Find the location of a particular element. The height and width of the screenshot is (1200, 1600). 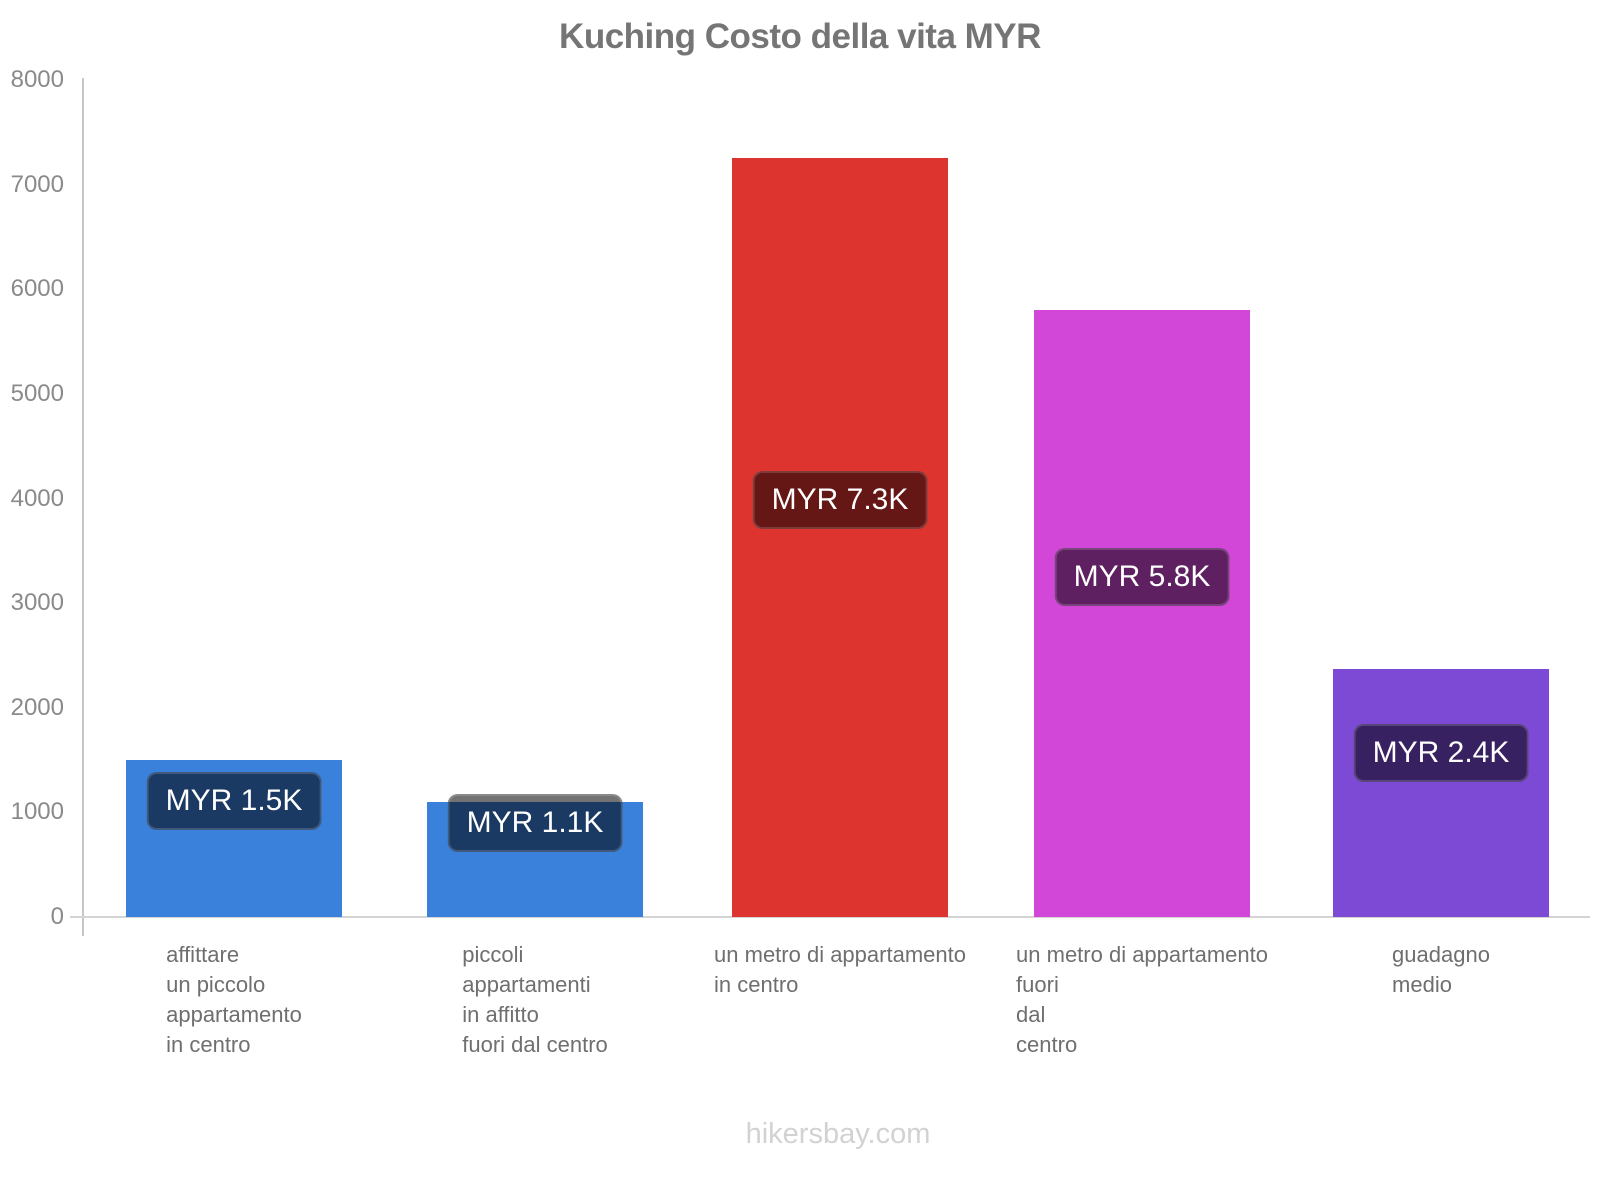

y-tick-label: 7000 is located at coordinates (37, 184).